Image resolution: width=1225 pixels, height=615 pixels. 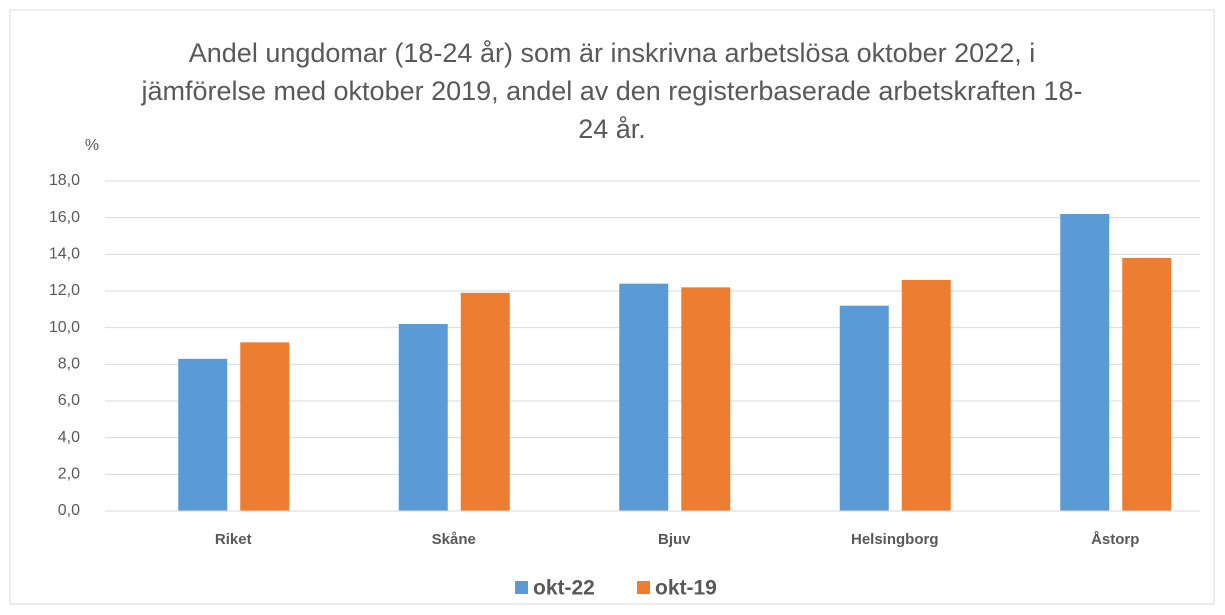 I want to click on legend-label: okt-22, so click(x=564, y=588).